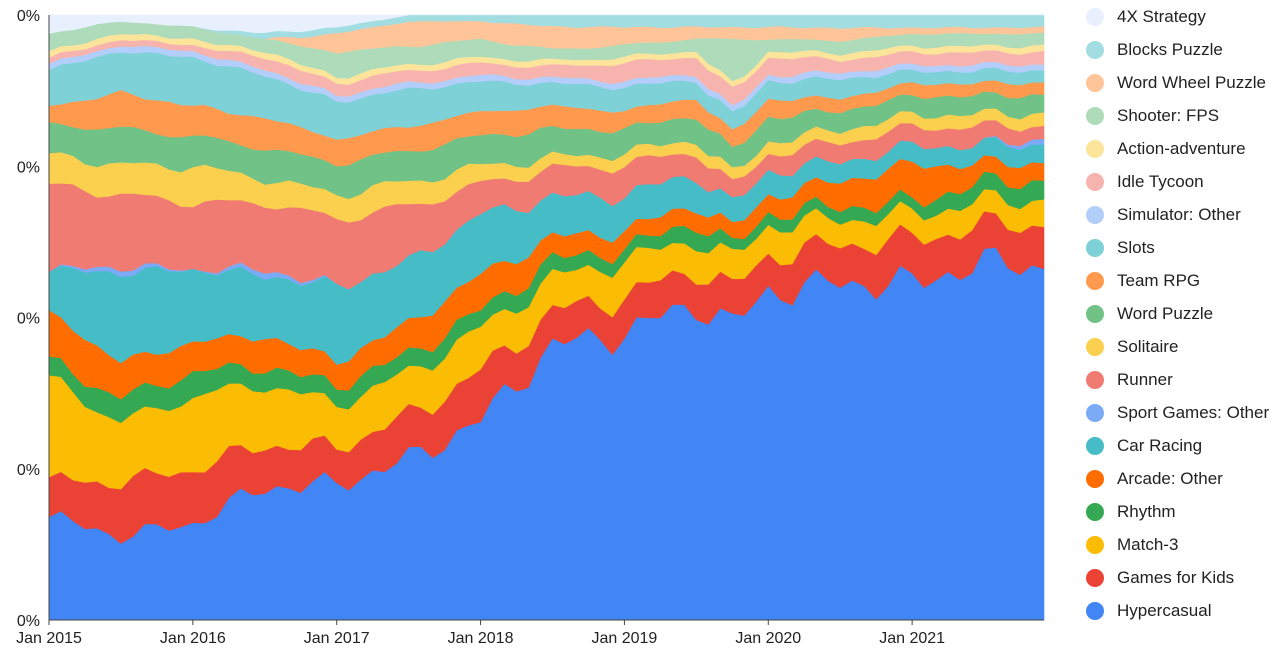 Image resolution: width=1273 pixels, height=649 pixels. Describe the element at coordinates (1168, 115) in the screenshot. I see `legend-label: Shooter: FPS` at that location.